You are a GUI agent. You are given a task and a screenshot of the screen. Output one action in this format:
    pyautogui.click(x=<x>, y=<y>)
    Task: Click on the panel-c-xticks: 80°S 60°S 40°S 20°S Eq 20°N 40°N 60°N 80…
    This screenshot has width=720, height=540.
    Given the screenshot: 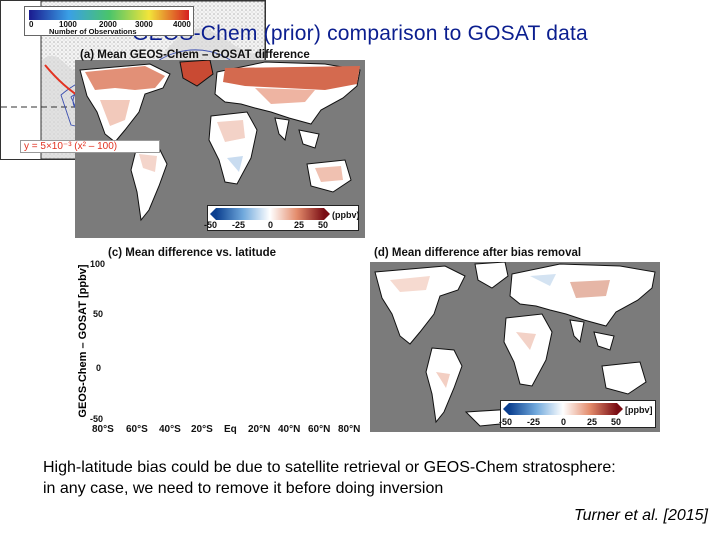 What is the action you would take?
    pyautogui.click(x=227, y=431)
    